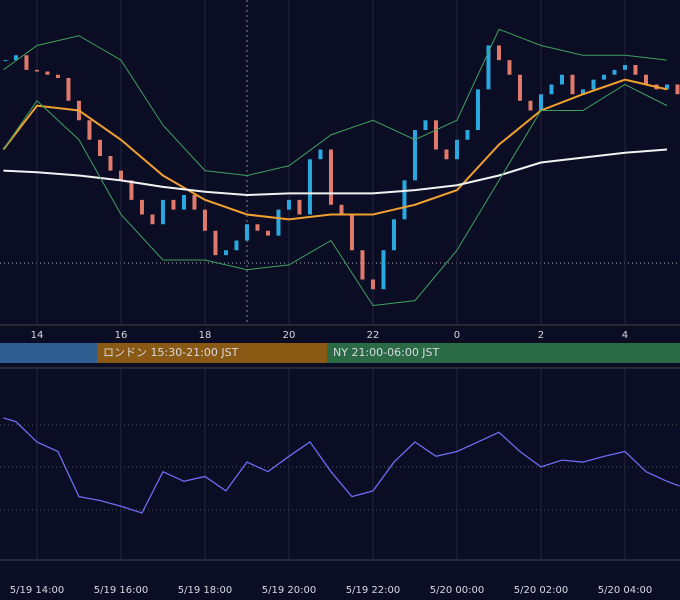 The image size is (680, 600). I want to click on x-tick-label: 5/19 22:00, so click(373, 590).